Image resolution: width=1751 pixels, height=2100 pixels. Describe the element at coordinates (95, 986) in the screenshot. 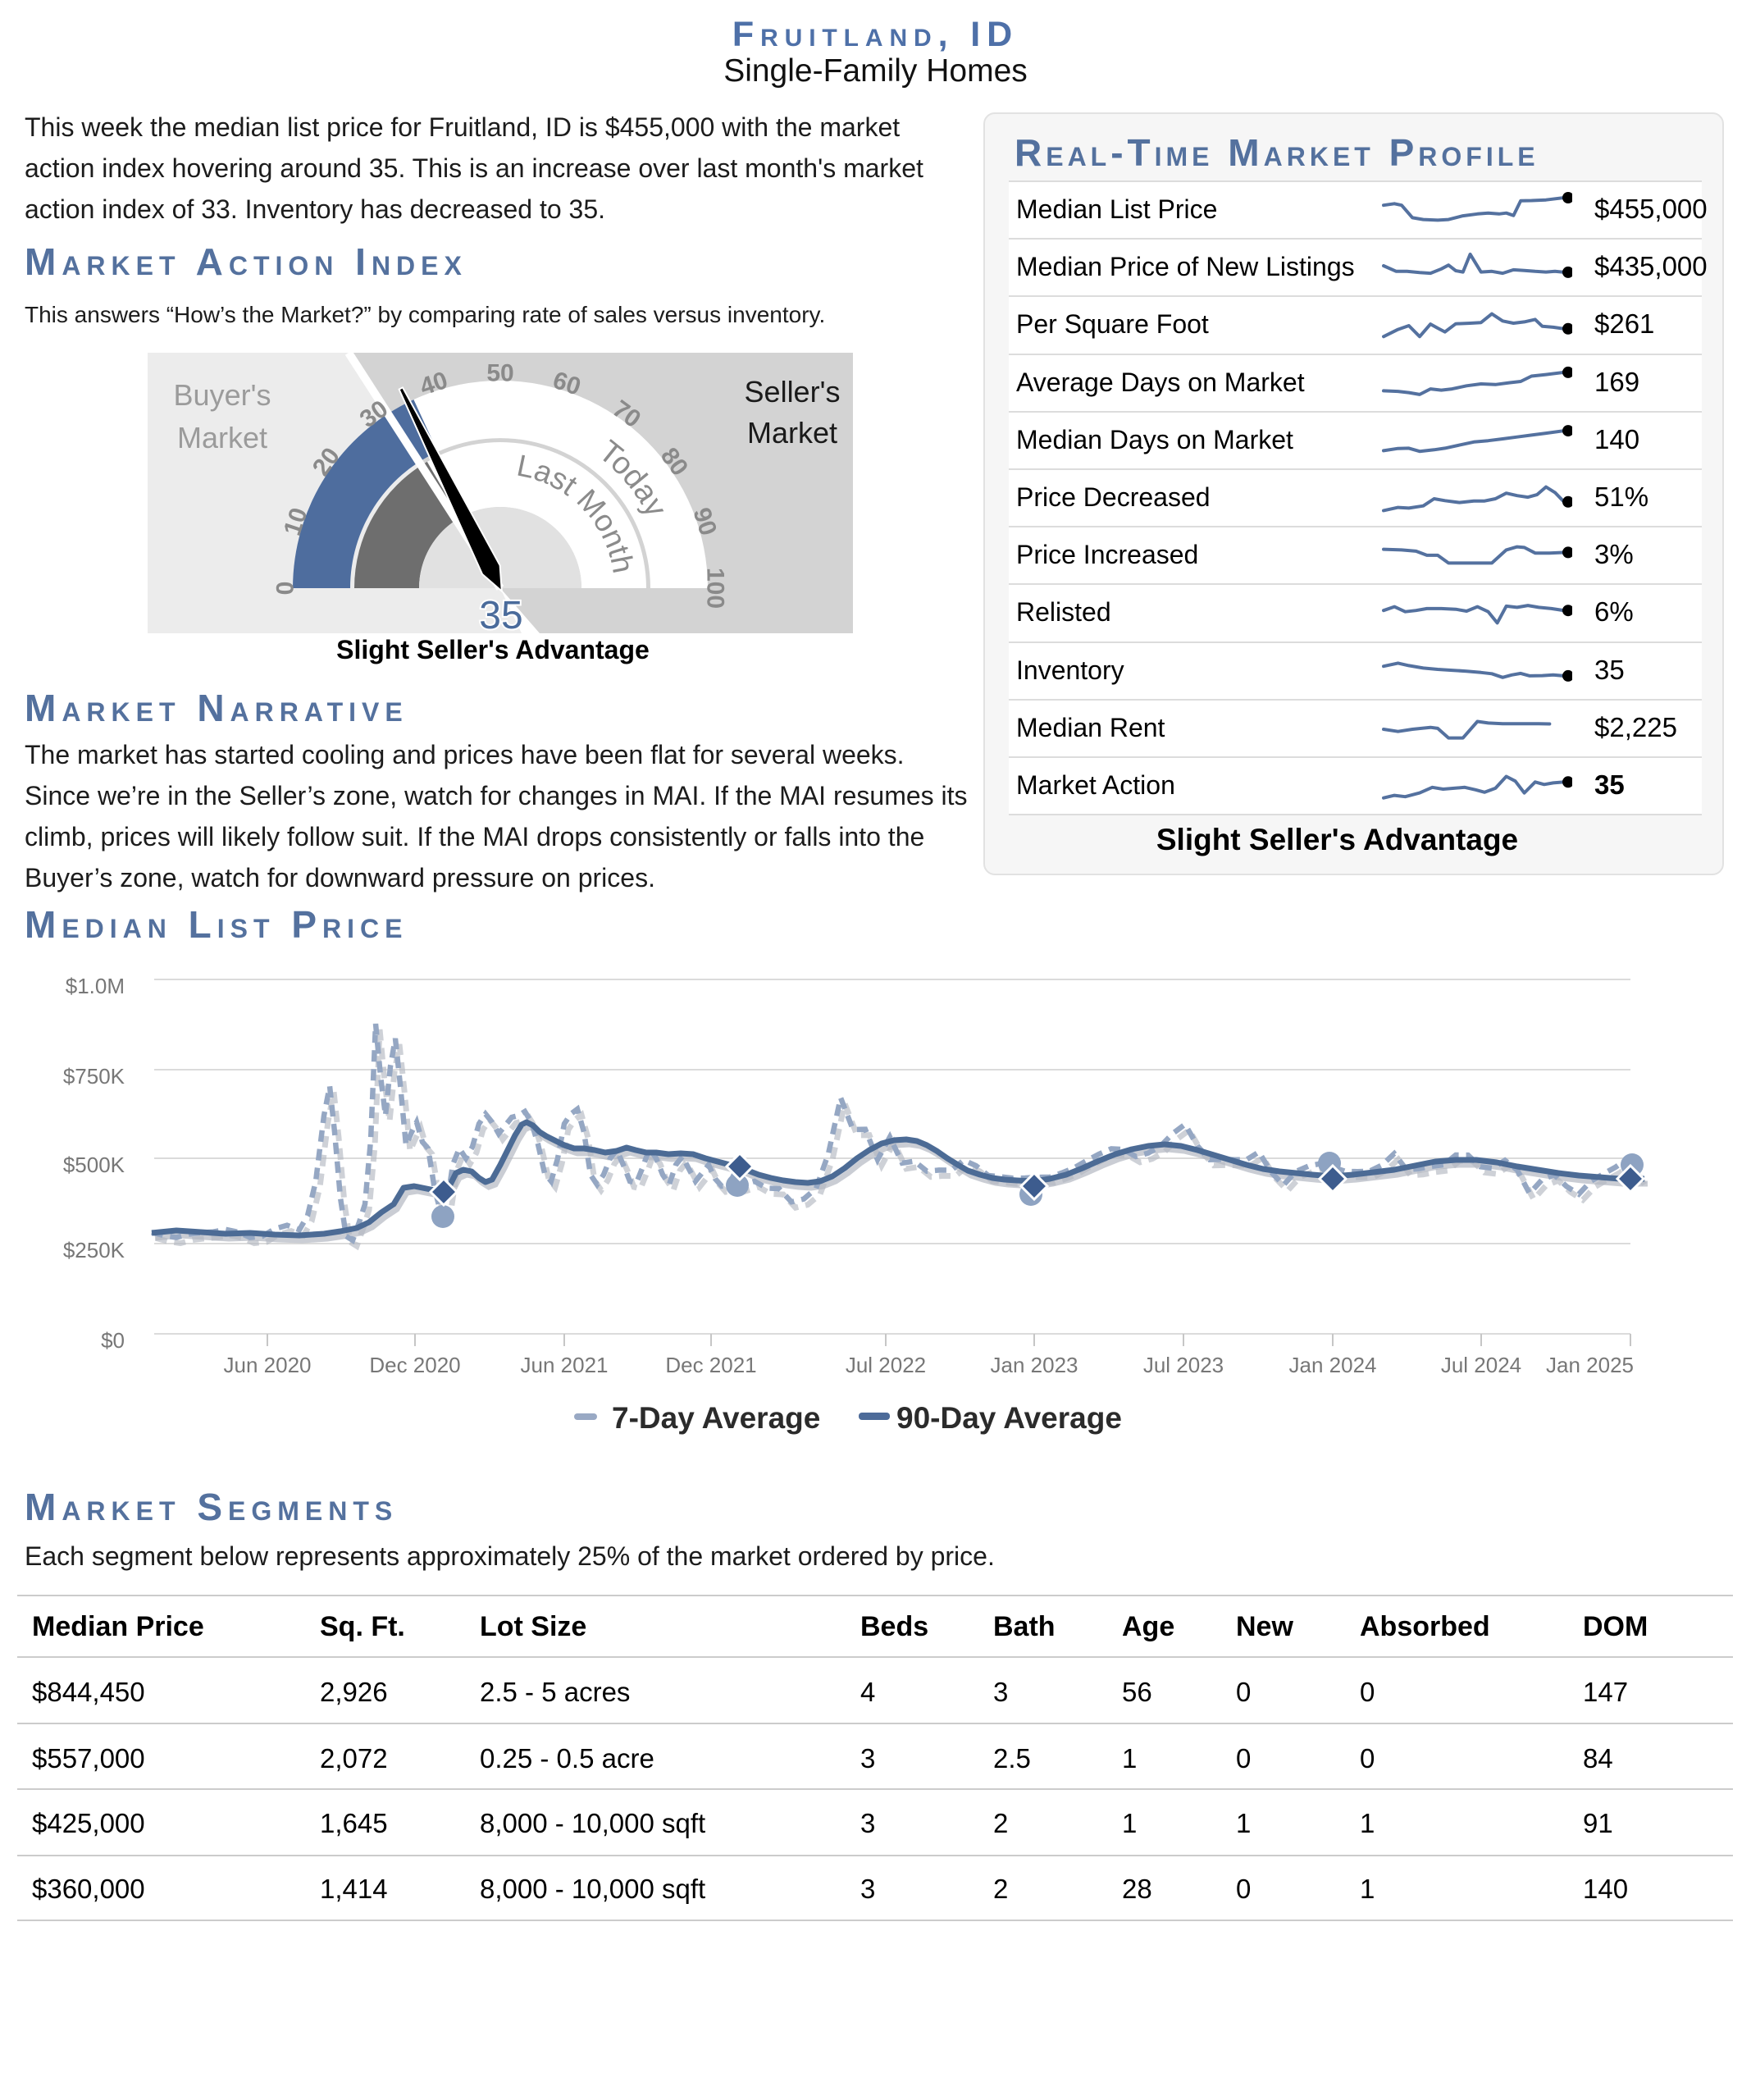

I see `svg-text: $1.0M` at that location.